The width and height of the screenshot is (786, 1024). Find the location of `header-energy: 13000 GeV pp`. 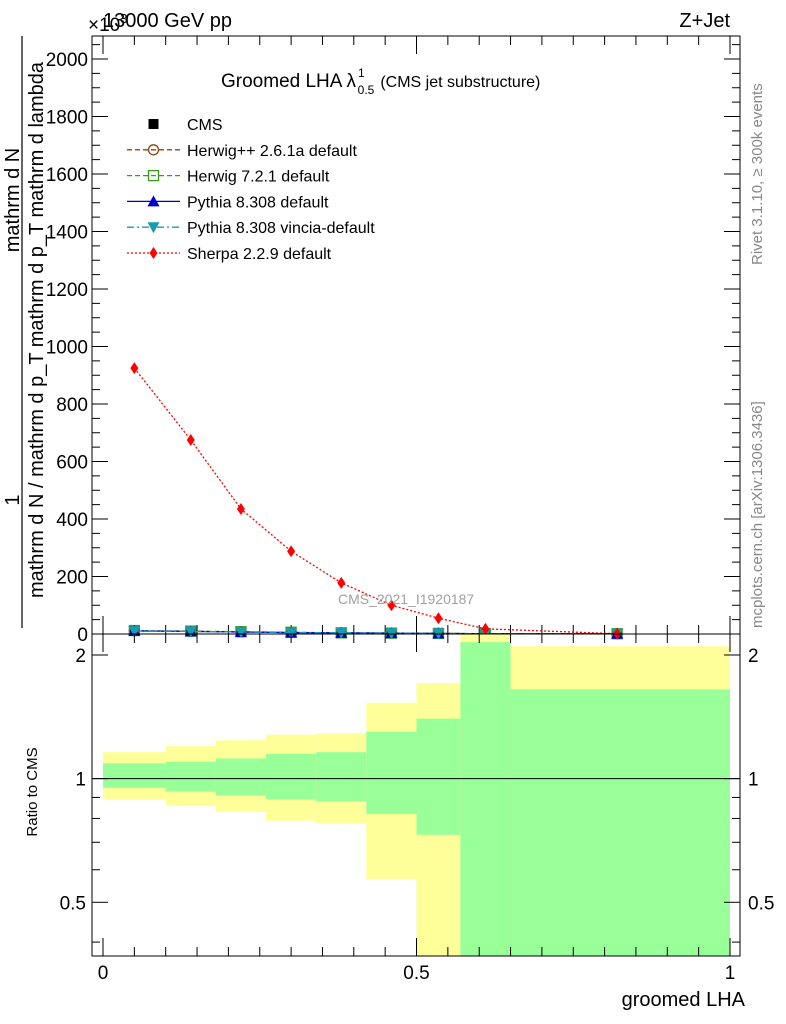

header-energy: 13000 GeV pp is located at coordinates (167, 21).